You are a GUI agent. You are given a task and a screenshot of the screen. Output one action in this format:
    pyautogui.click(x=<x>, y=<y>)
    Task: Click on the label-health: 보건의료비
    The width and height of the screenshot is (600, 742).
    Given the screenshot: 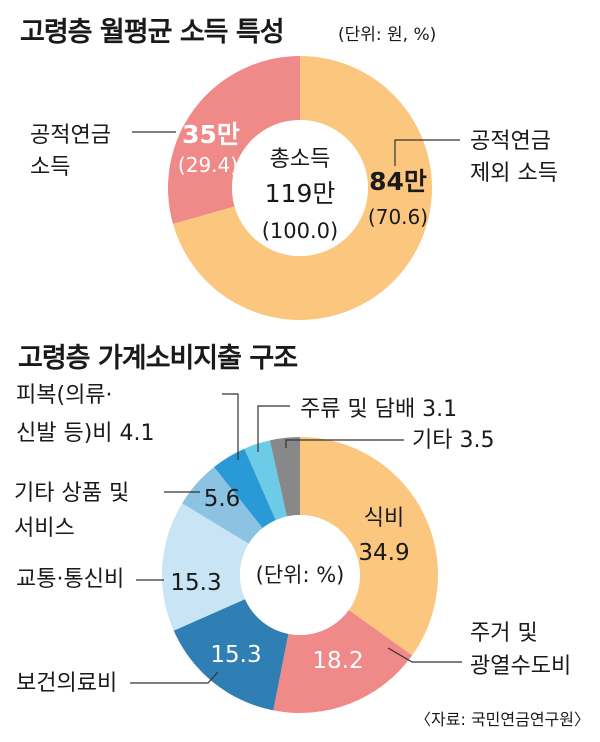 What is the action you would take?
    pyautogui.click(x=66, y=683)
    